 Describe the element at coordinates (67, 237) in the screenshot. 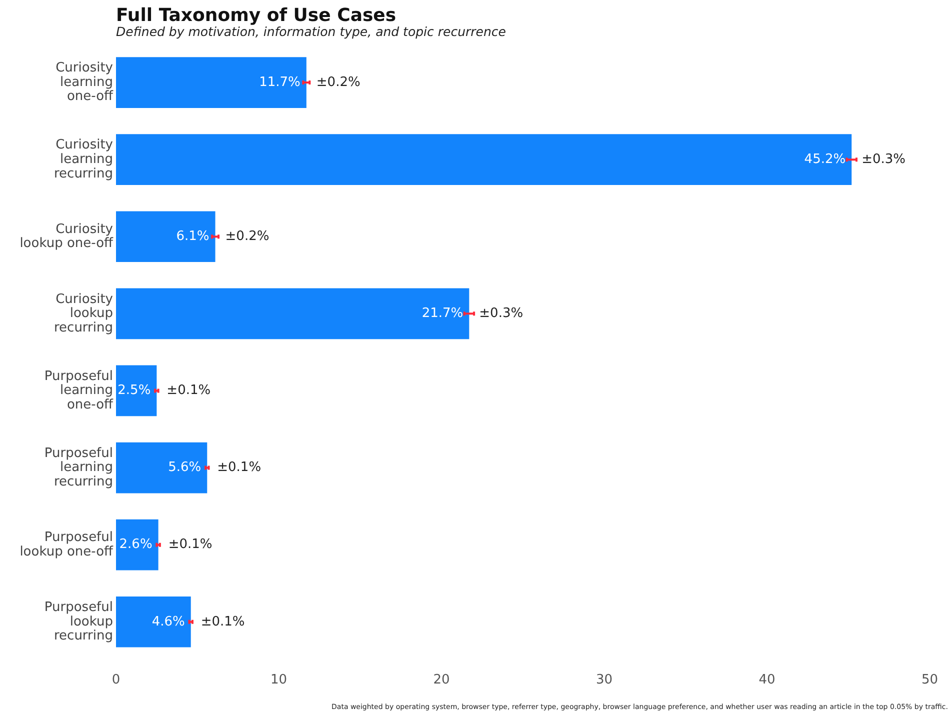

I see `y-tick-label: Curiosity lookup one-off` at that location.